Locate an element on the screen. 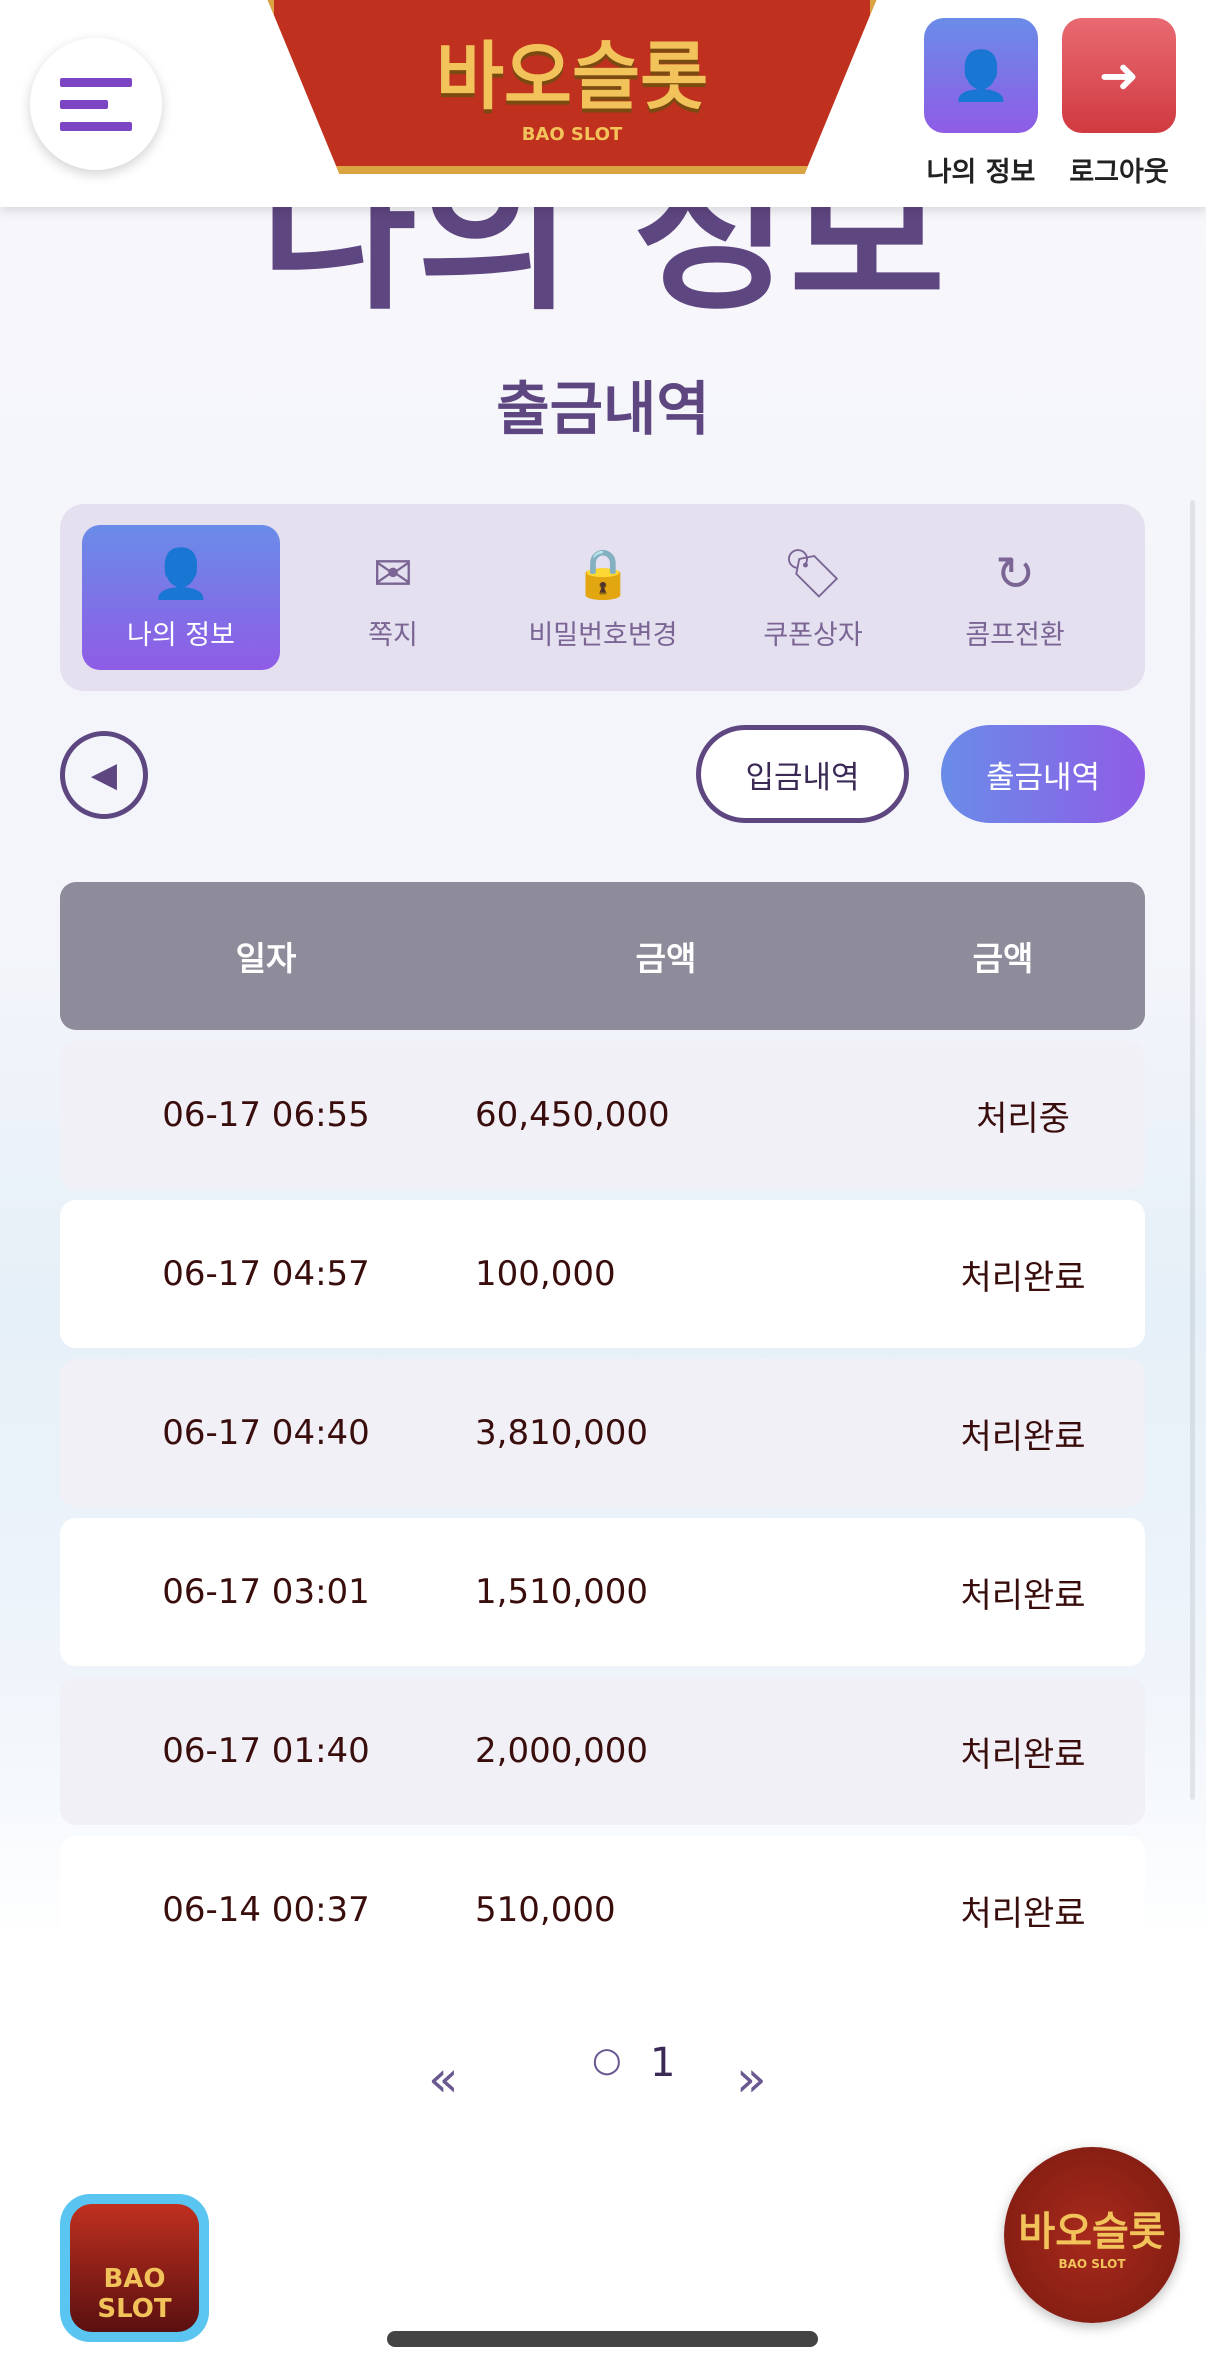 The height and width of the screenshot is (2374, 1206). table-row: 06-17 04:57 100,000 처리완료 is located at coordinates (602, 1274).